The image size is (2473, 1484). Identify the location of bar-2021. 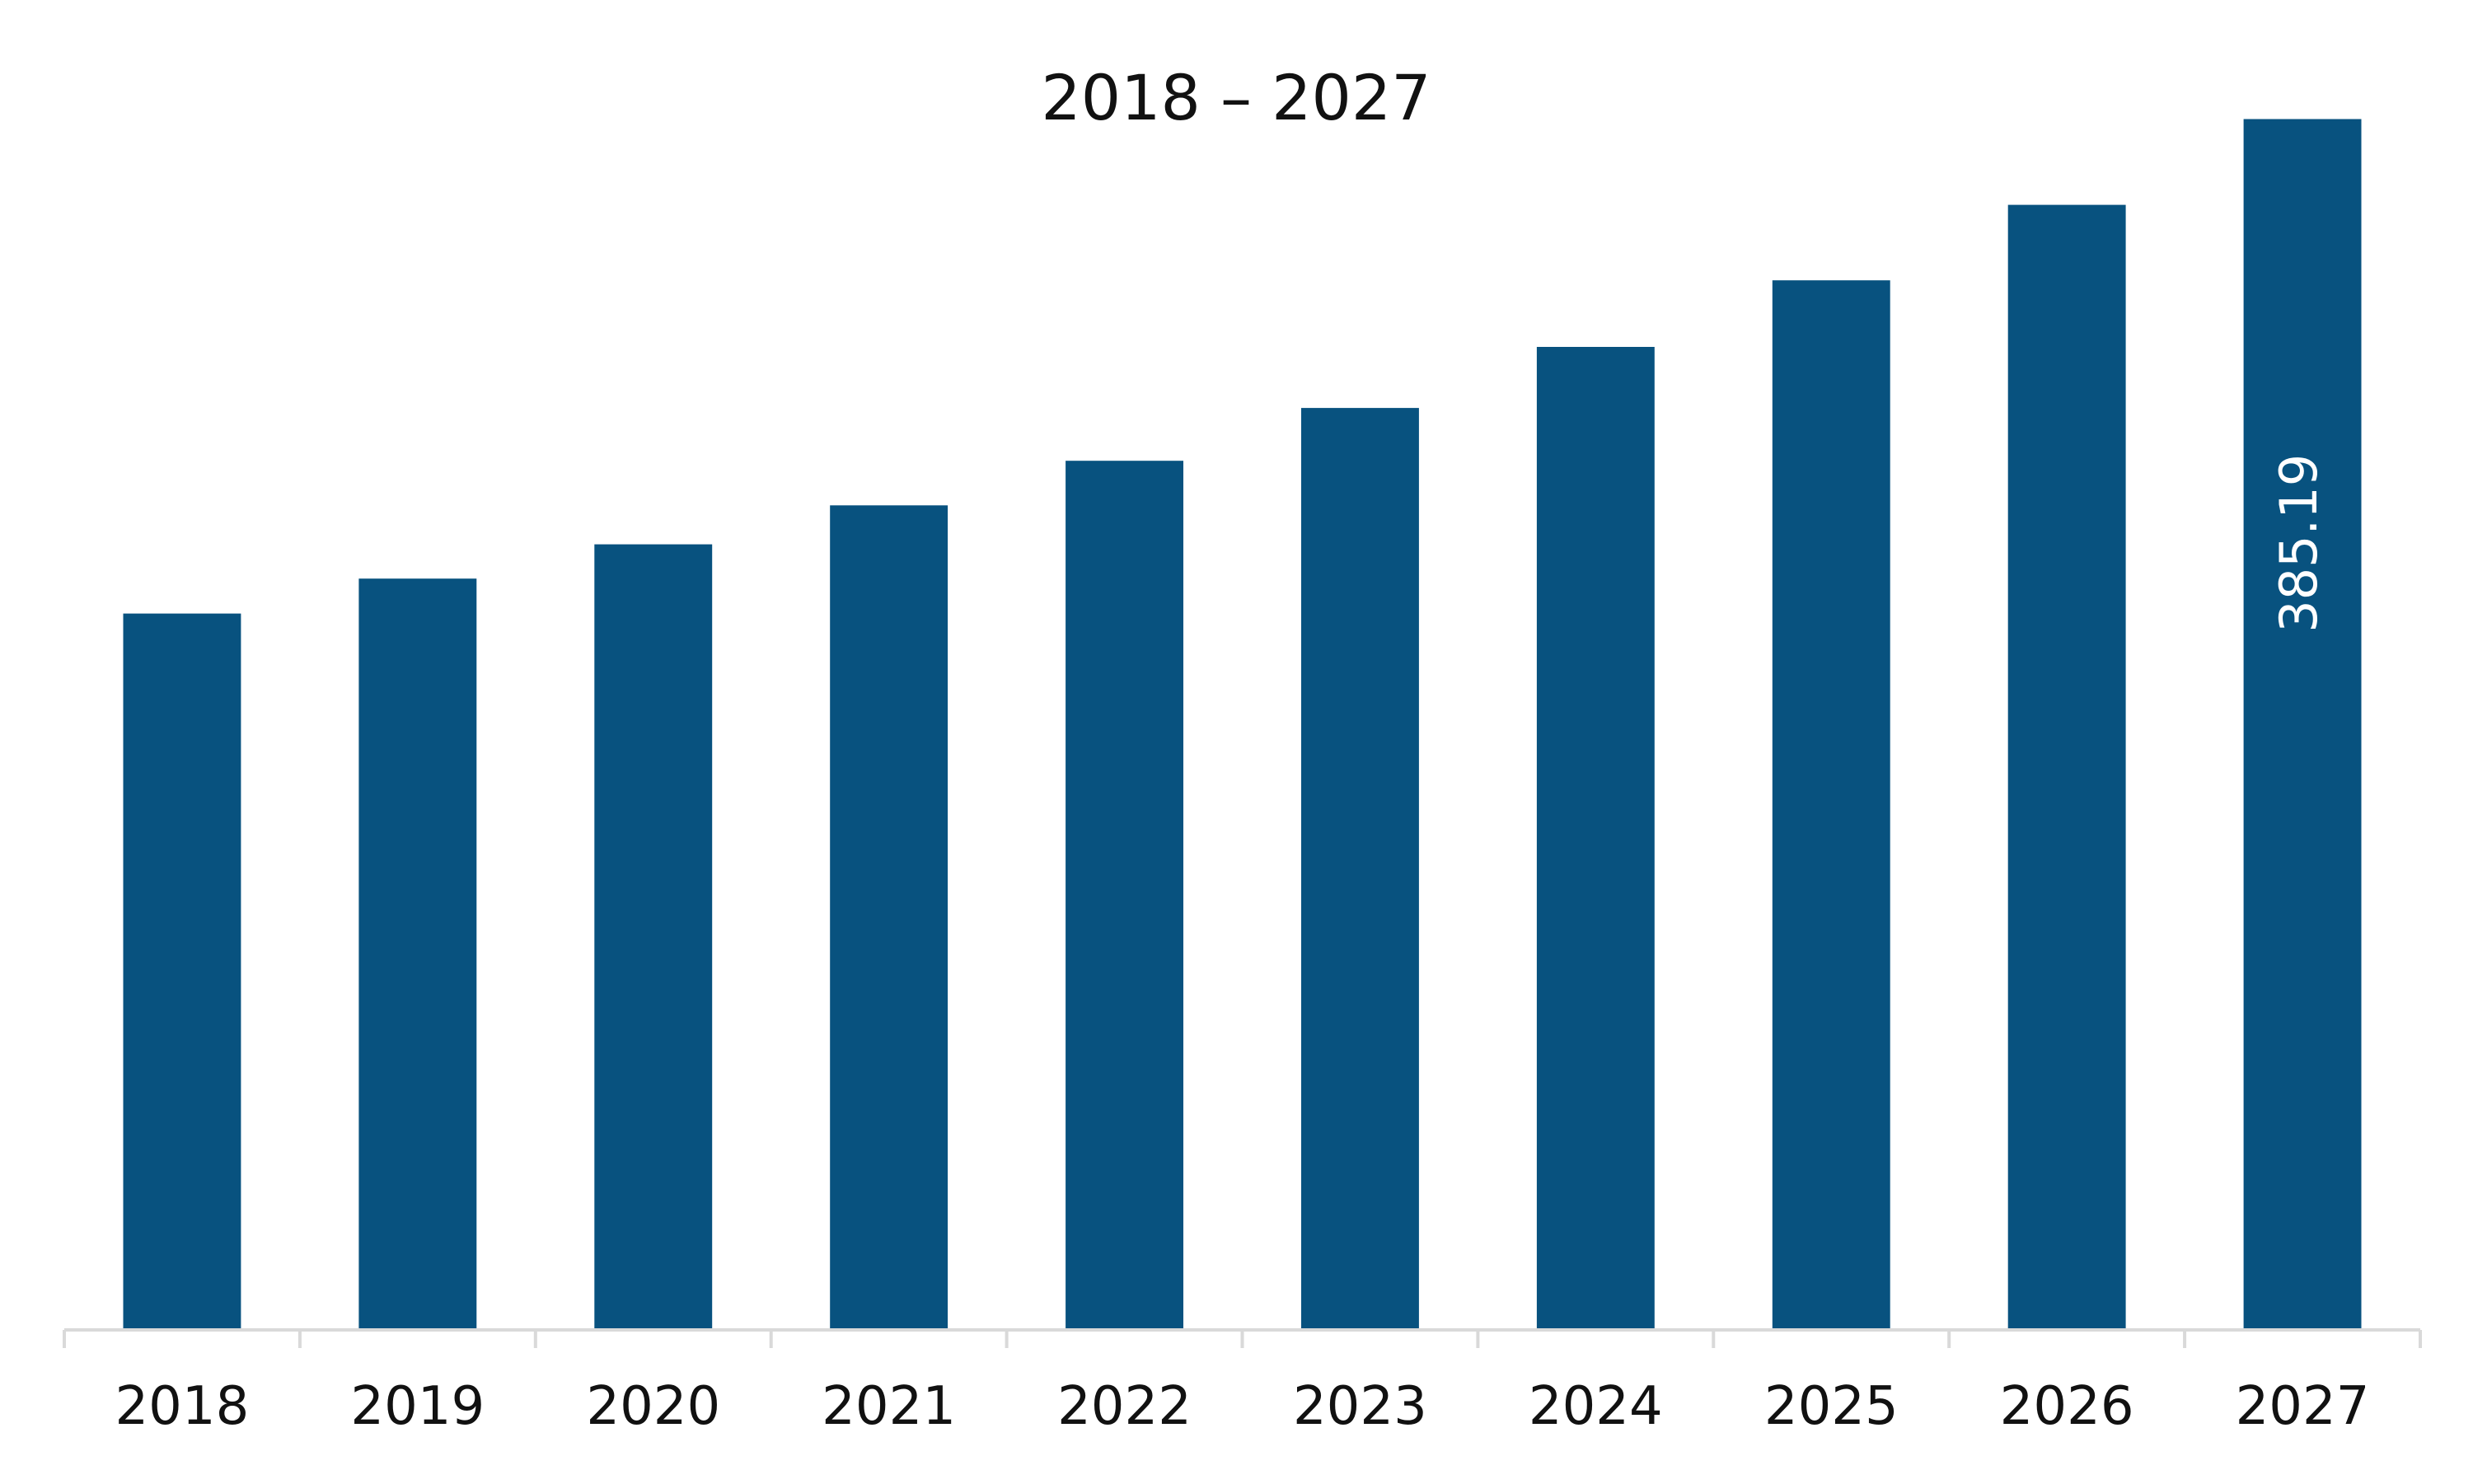
(889, 918).